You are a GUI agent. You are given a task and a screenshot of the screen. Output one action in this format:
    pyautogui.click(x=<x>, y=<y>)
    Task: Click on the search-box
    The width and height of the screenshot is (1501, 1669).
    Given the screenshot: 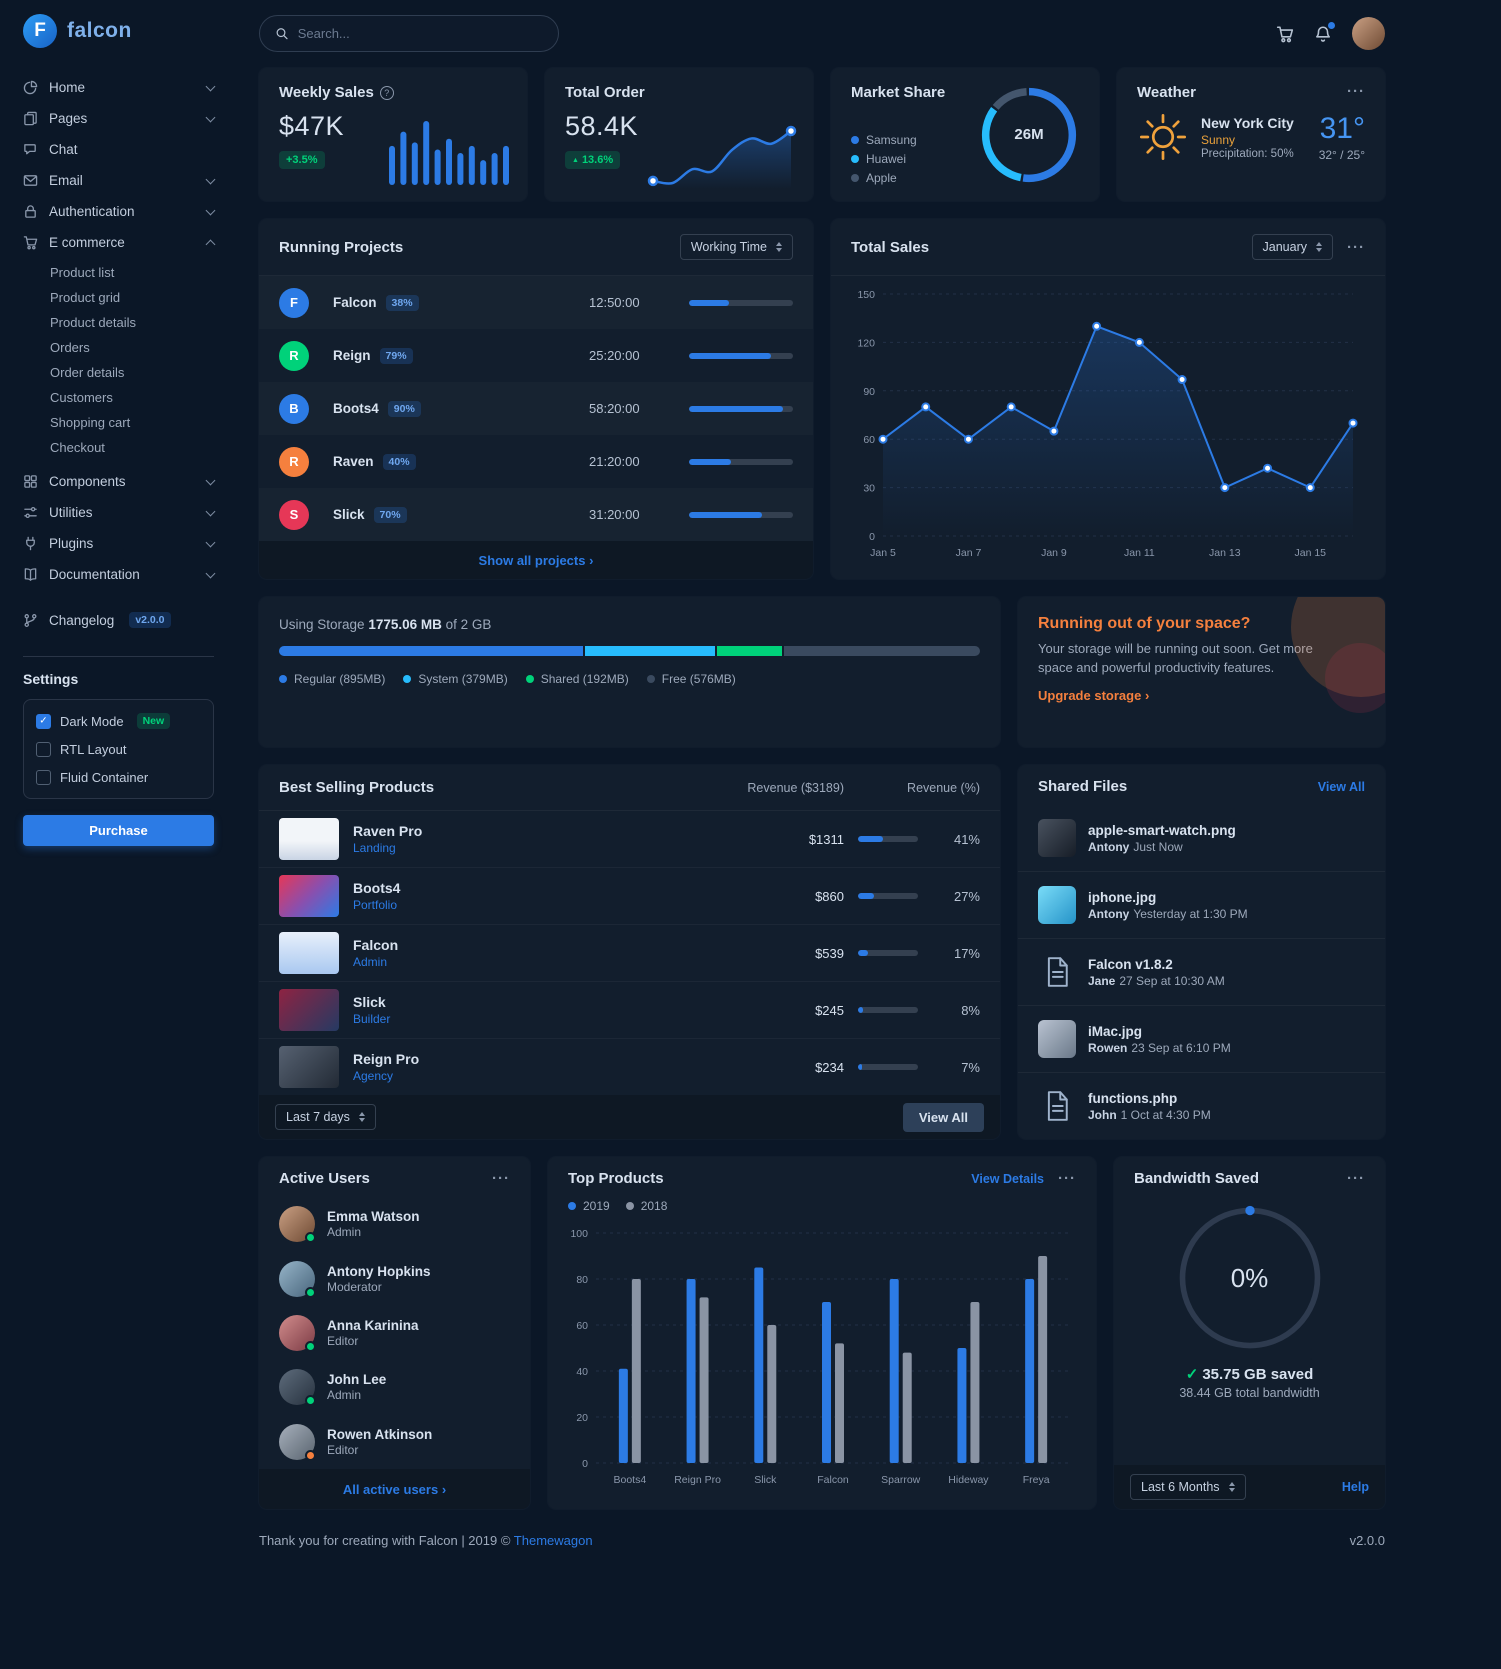 What is the action you would take?
    pyautogui.click(x=409, y=33)
    